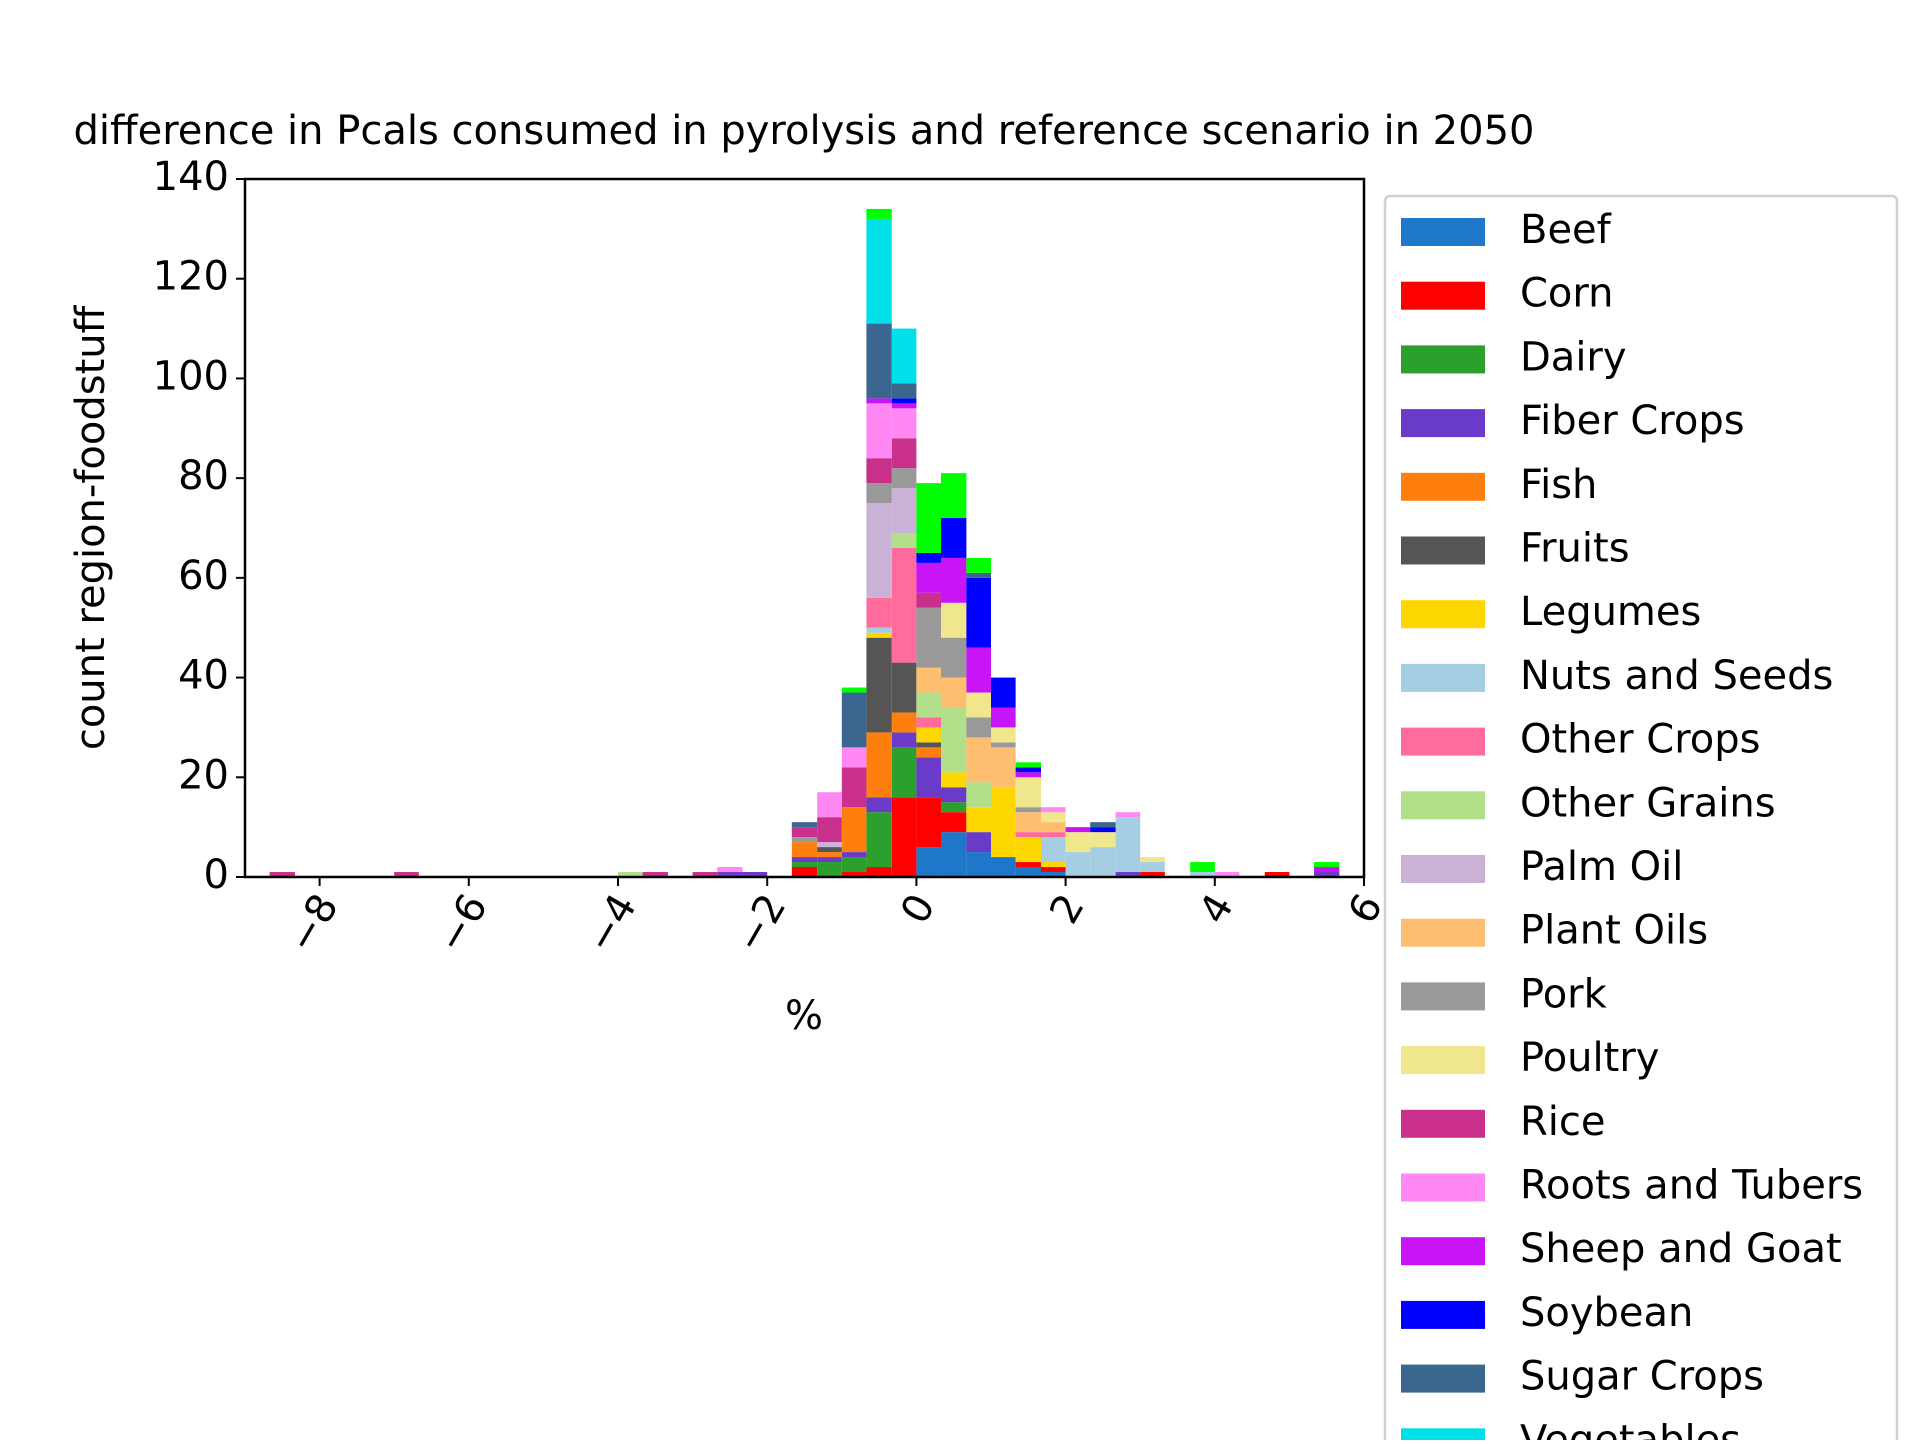 This screenshot has height=1444, width=1920. Describe the element at coordinates (918, 909) in the screenshot. I see `x-tick-label: 0` at that location.